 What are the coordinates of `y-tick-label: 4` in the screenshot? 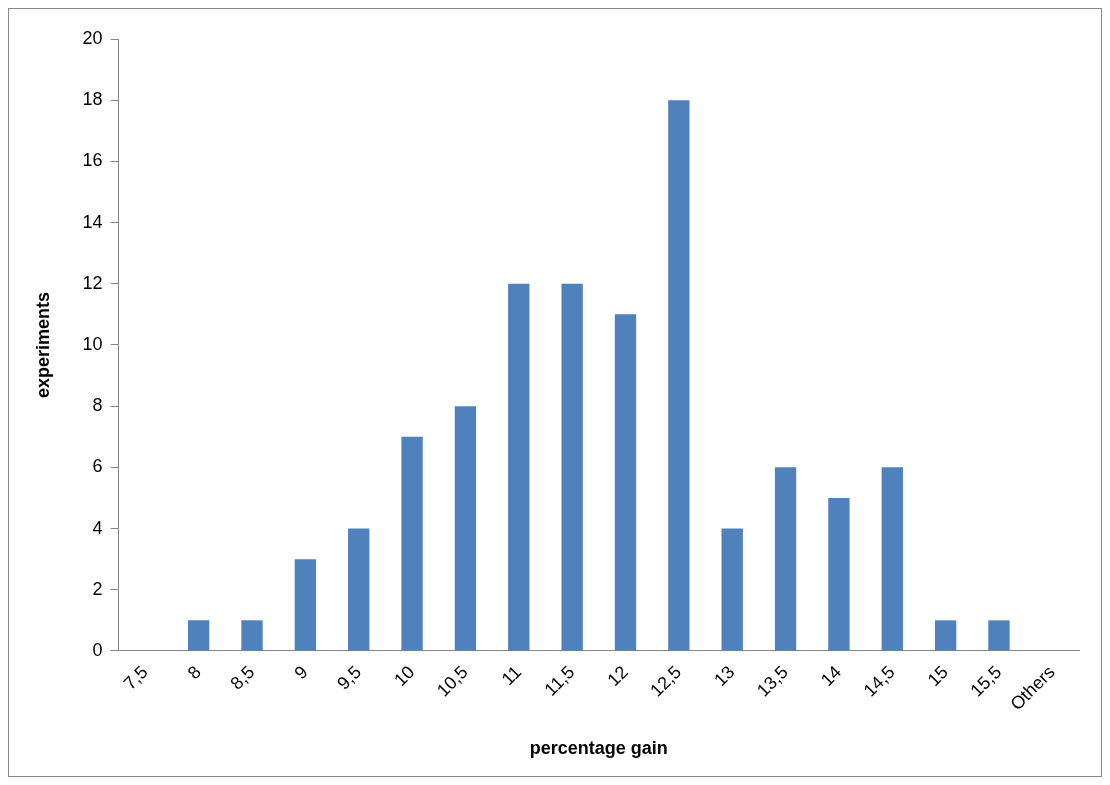 It's located at (97, 527).